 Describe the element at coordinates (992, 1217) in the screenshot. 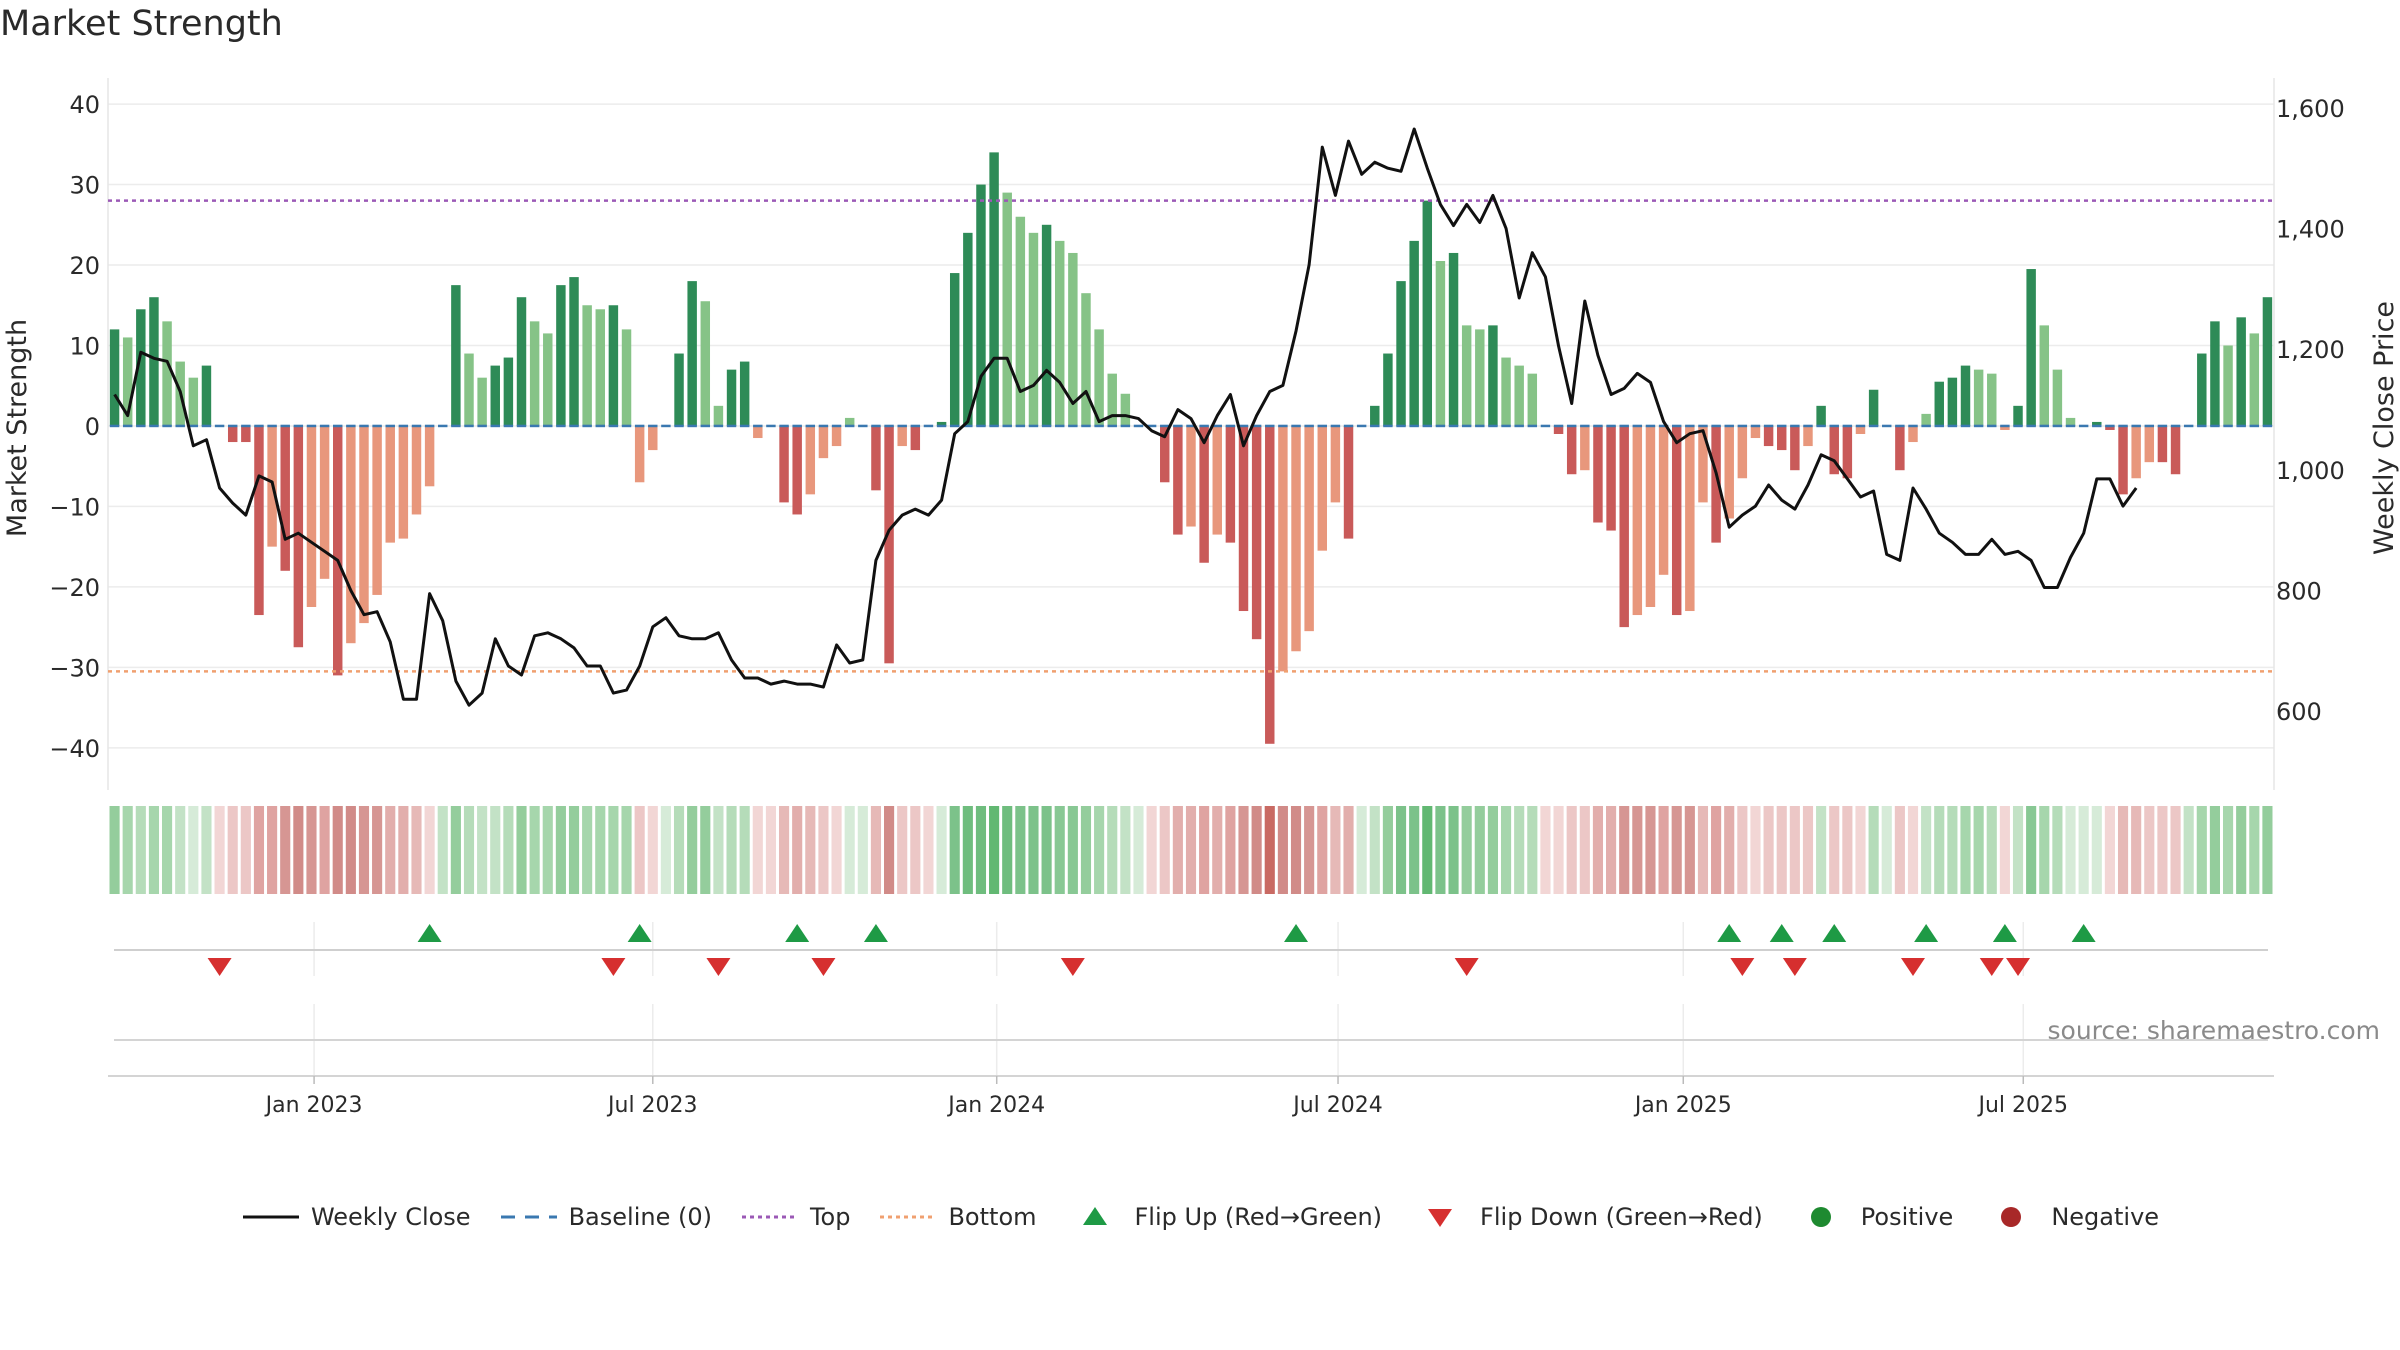

I see `legend-label: Bottom` at that location.